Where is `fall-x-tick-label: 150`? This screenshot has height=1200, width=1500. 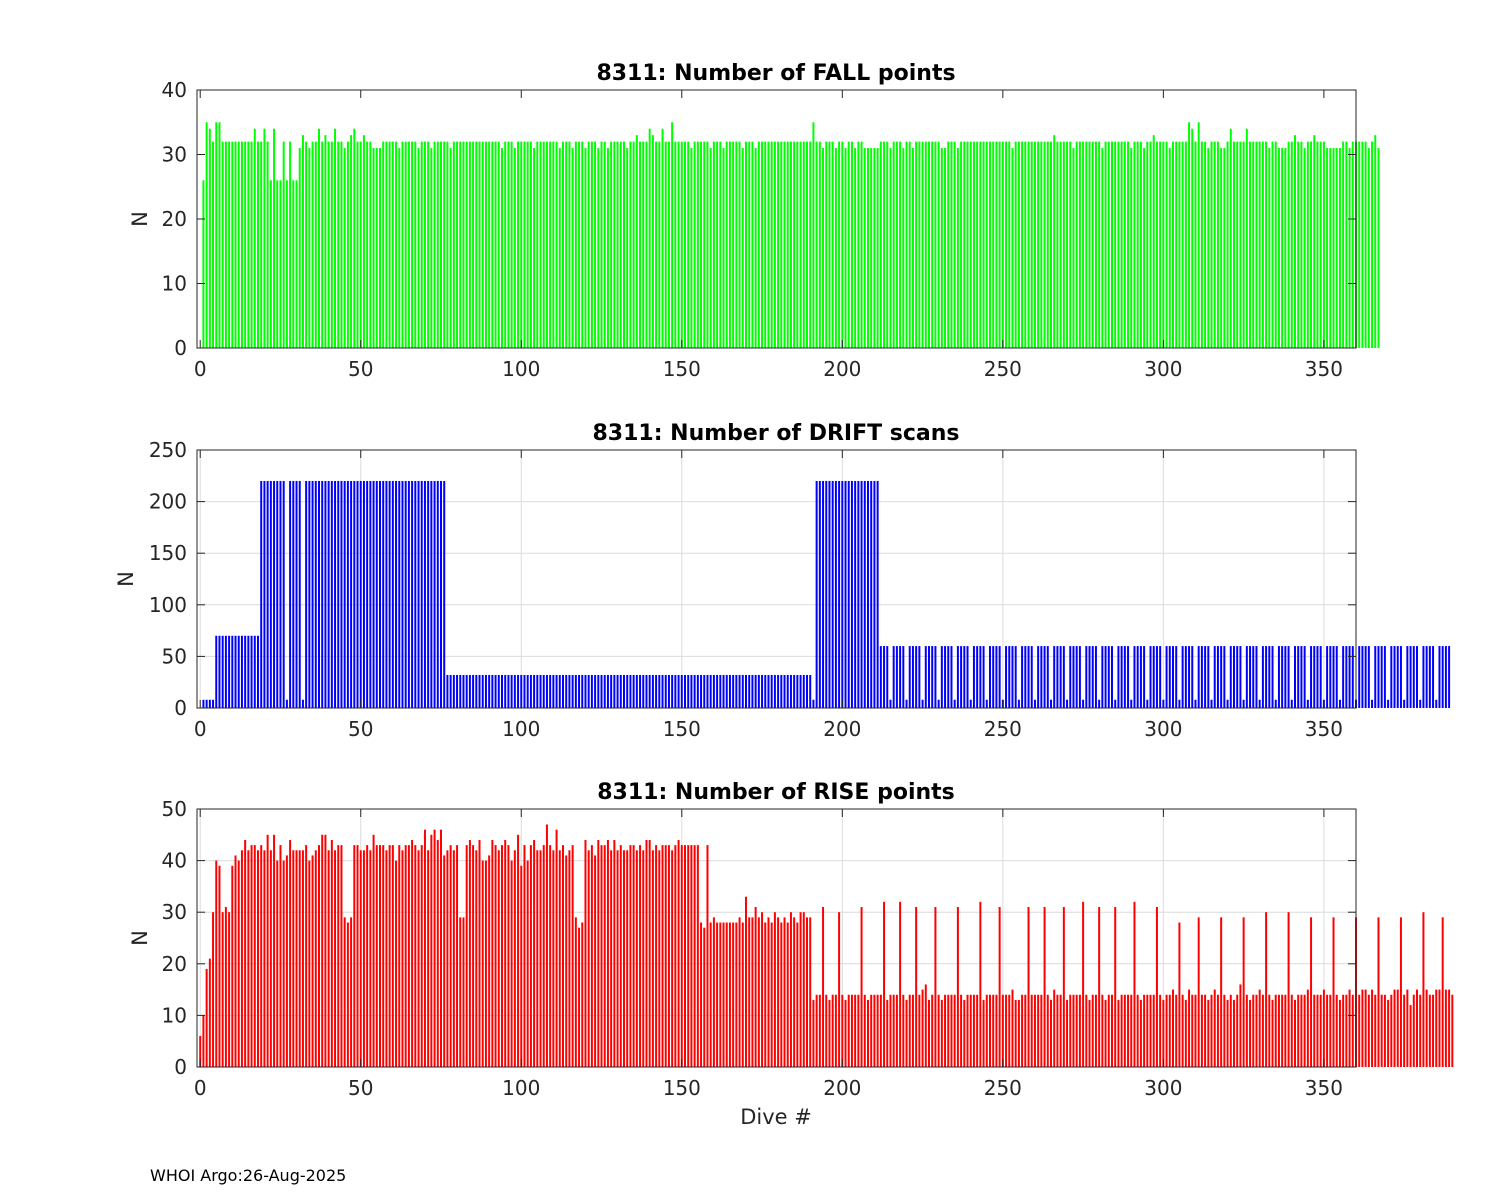 fall-x-tick-label: 150 is located at coordinates (682, 369).